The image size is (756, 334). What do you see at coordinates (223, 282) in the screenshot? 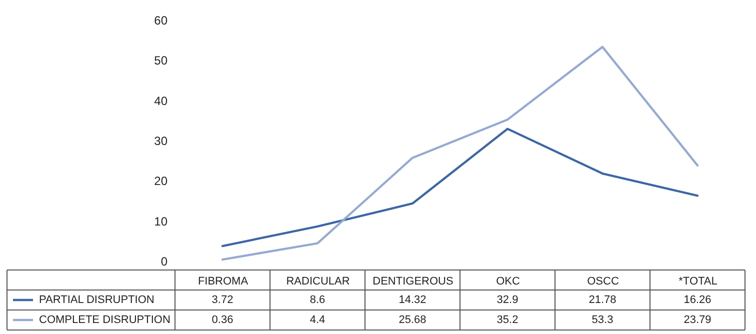
I see `x-tick-label: FIBROMA` at bounding box center [223, 282].